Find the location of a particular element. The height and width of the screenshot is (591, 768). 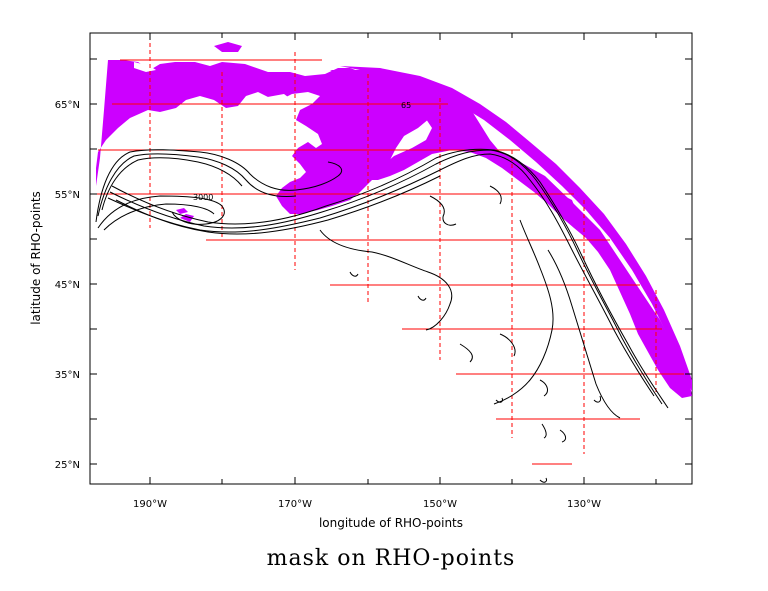

y-tick-label-65n: 65°N is located at coordinates (67, 105).